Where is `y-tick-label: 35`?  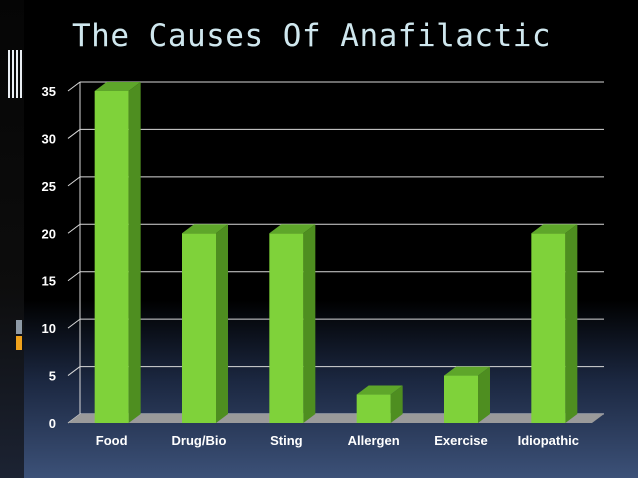 y-tick-label: 35 is located at coordinates (49, 91).